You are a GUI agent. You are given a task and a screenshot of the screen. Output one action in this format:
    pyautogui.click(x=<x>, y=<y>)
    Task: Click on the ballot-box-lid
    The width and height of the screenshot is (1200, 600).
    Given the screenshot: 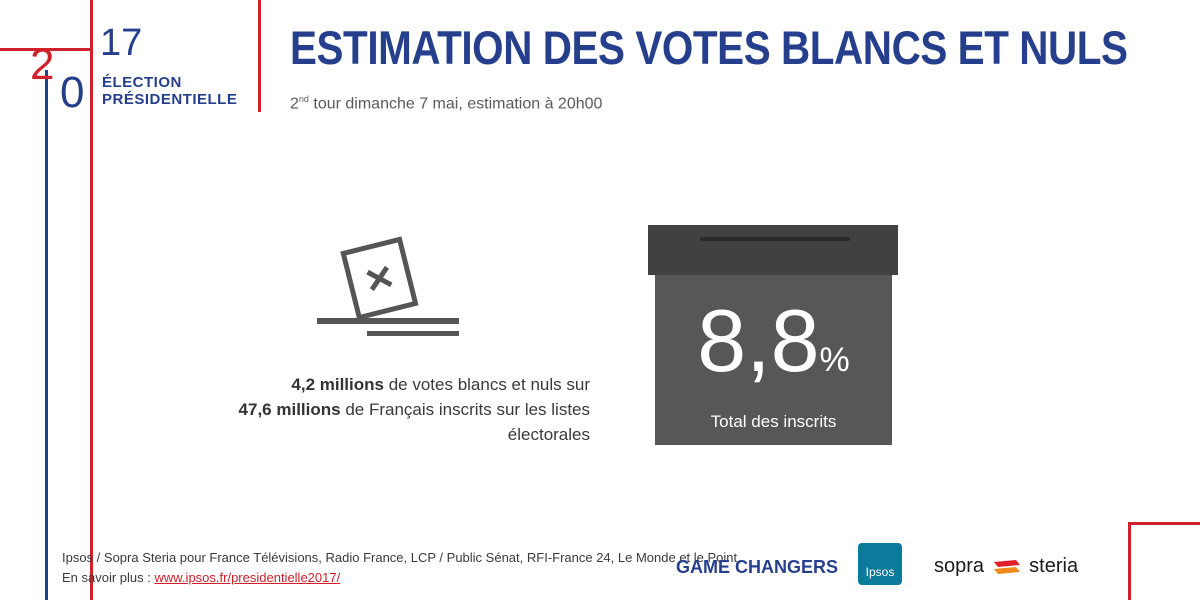 What is the action you would take?
    pyautogui.click(x=773, y=250)
    